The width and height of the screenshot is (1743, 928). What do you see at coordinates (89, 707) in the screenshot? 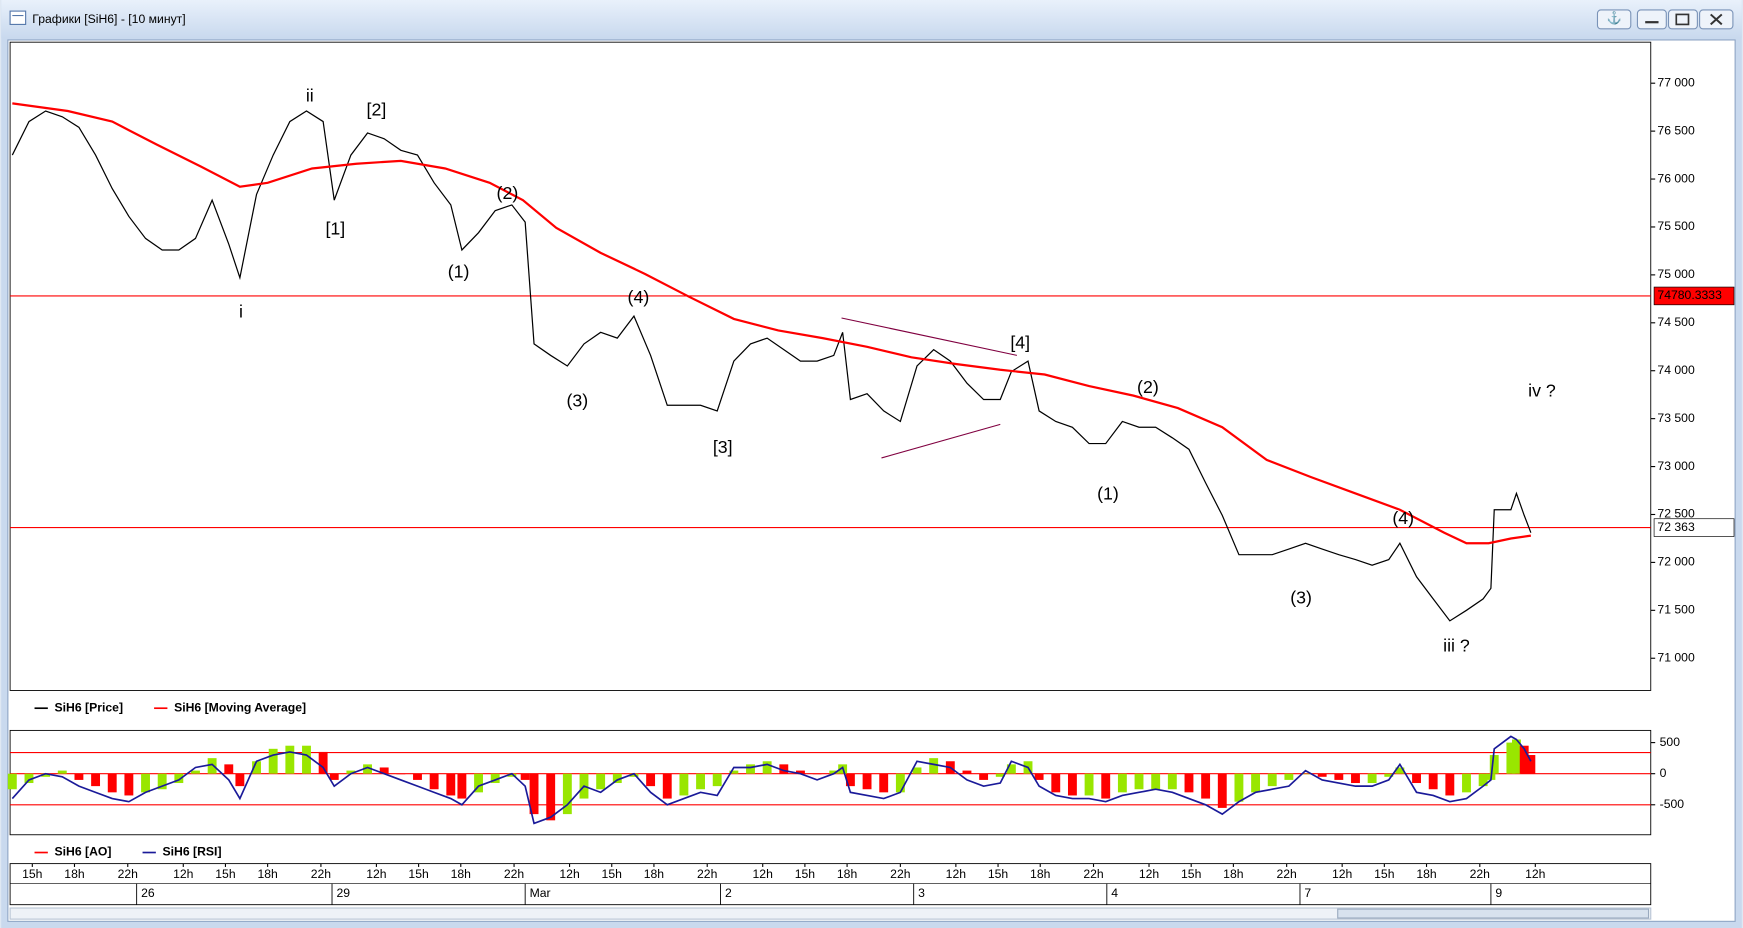
I see `legend-label: SiH6 [Price]` at bounding box center [89, 707].